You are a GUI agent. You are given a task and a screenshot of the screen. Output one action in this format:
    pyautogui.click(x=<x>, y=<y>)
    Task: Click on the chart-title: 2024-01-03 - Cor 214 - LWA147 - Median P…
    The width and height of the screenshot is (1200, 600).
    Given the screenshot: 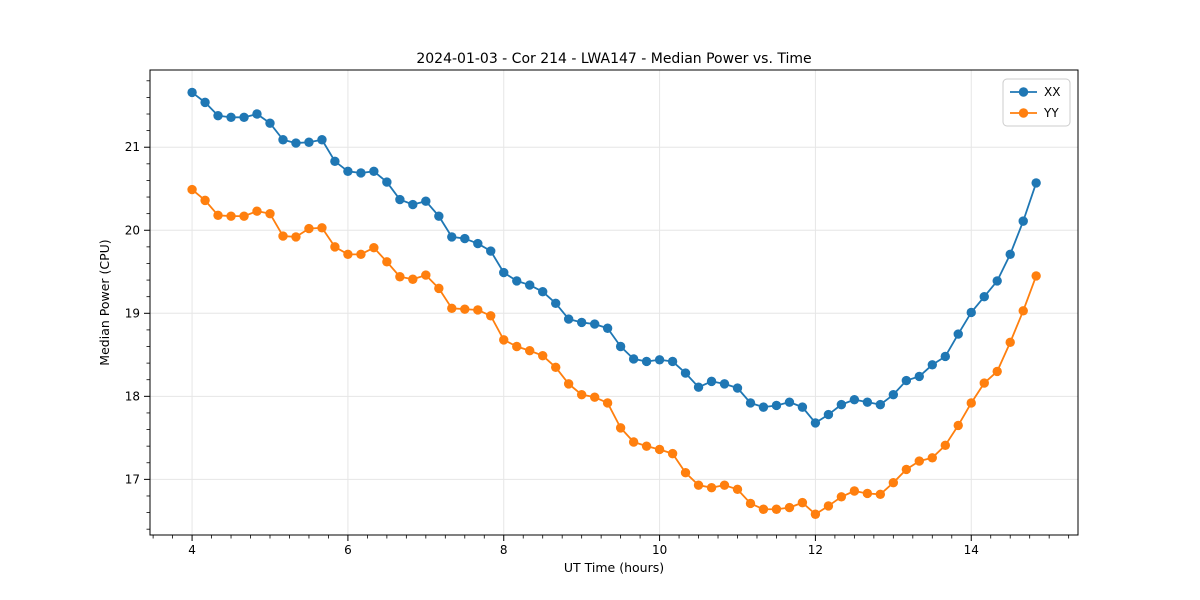 What is the action you would take?
    pyautogui.click(x=613, y=59)
    